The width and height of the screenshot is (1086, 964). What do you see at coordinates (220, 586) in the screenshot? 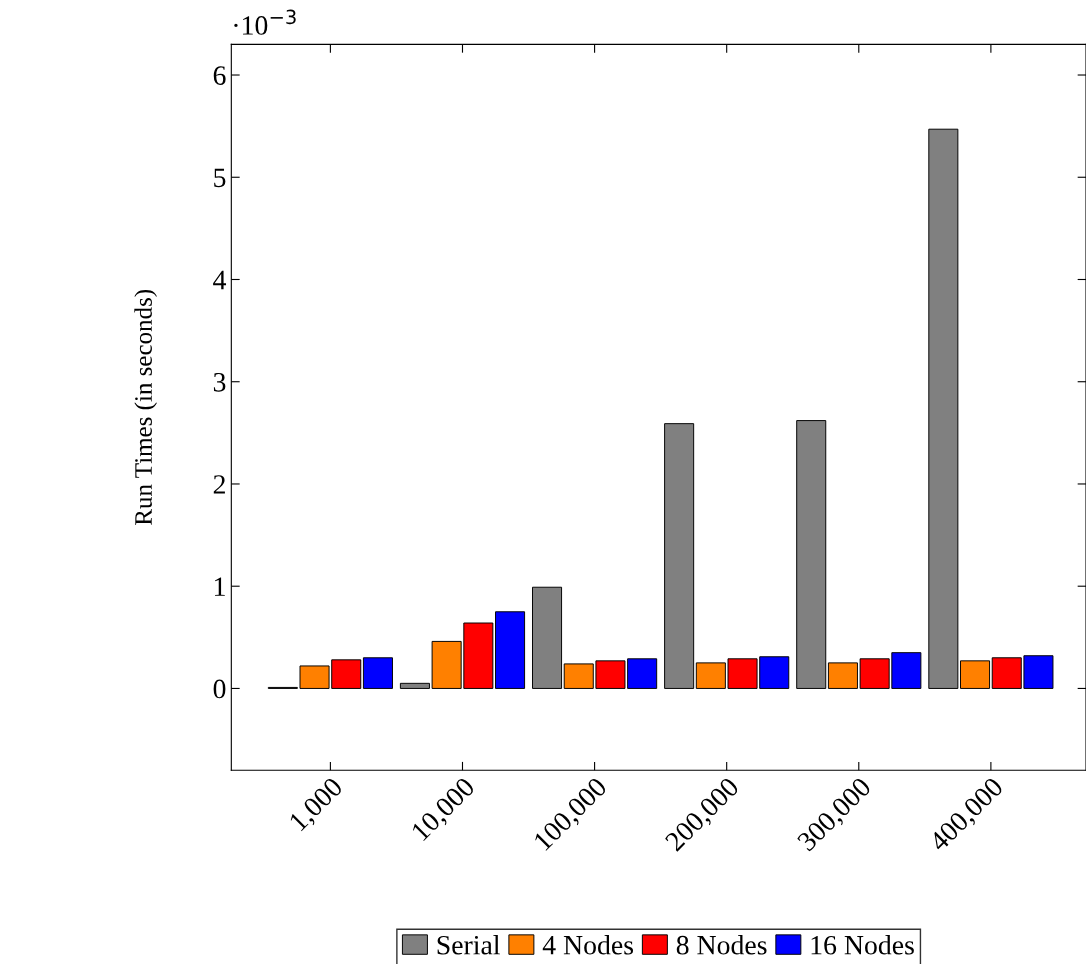
I see `y-tick-label: 1` at bounding box center [220, 586].